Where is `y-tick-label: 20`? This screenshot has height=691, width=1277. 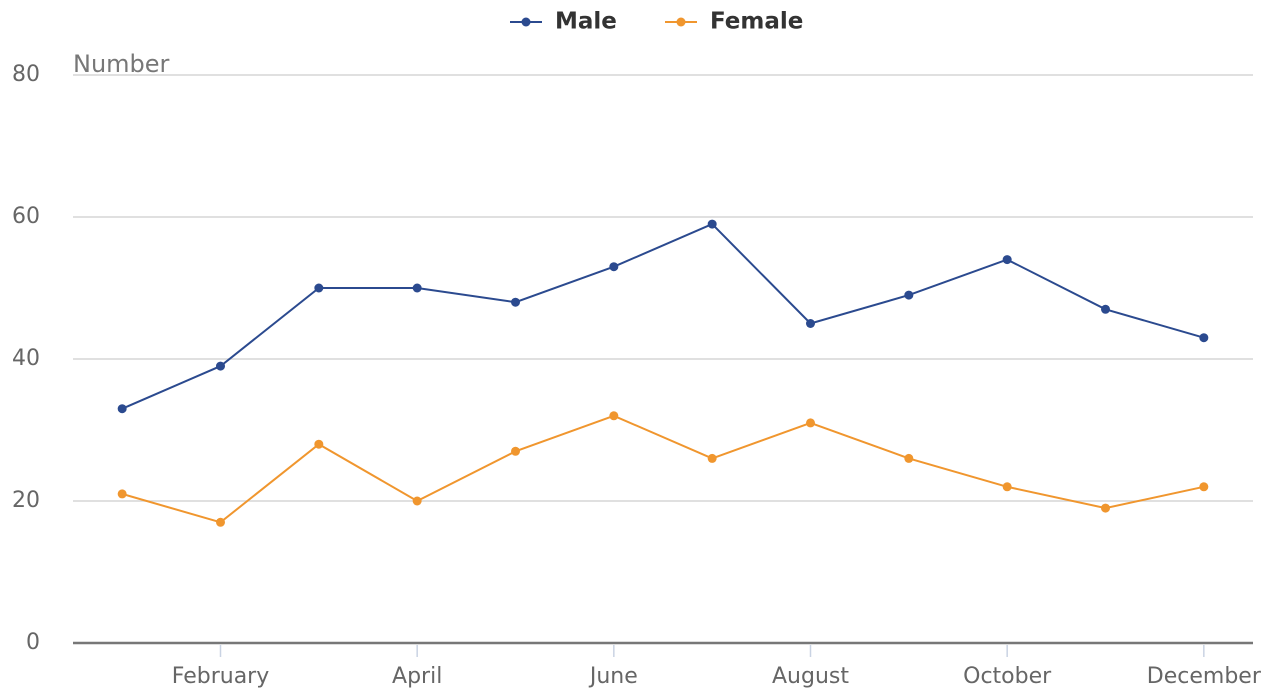
y-tick-label: 20 is located at coordinates (26, 500).